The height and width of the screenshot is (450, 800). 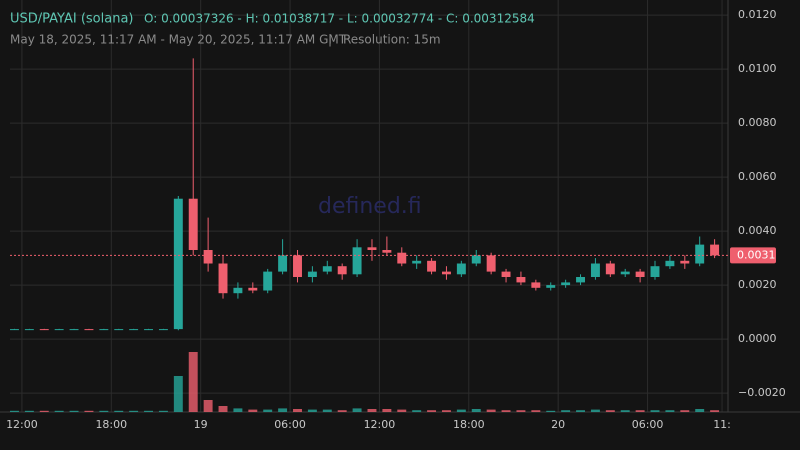 What do you see at coordinates (380, 424) in the screenshot?
I see `x-tick-label: 12:00` at bounding box center [380, 424].